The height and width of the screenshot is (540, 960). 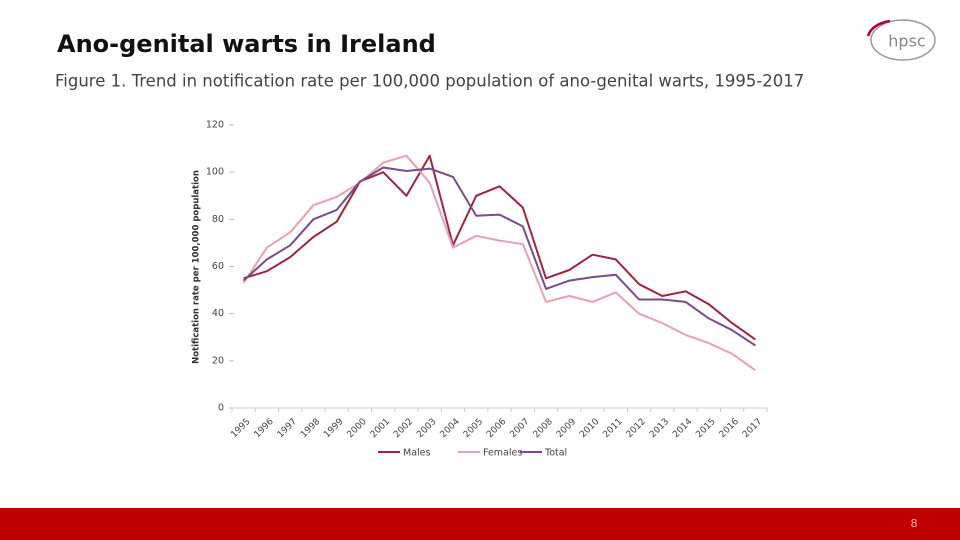 What do you see at coordinates (246, 44) in the screenshot?
I see `slide-title: Ano-genital warts in Ireland` at bounding box center [246, 44].